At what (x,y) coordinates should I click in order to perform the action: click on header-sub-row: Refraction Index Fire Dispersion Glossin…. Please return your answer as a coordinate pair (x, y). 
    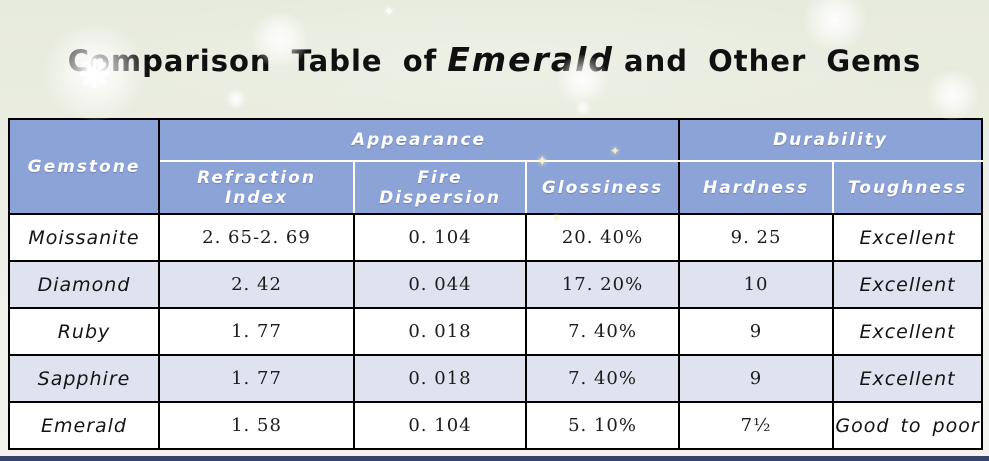
    Looking at the image, I should click on (496, 187).